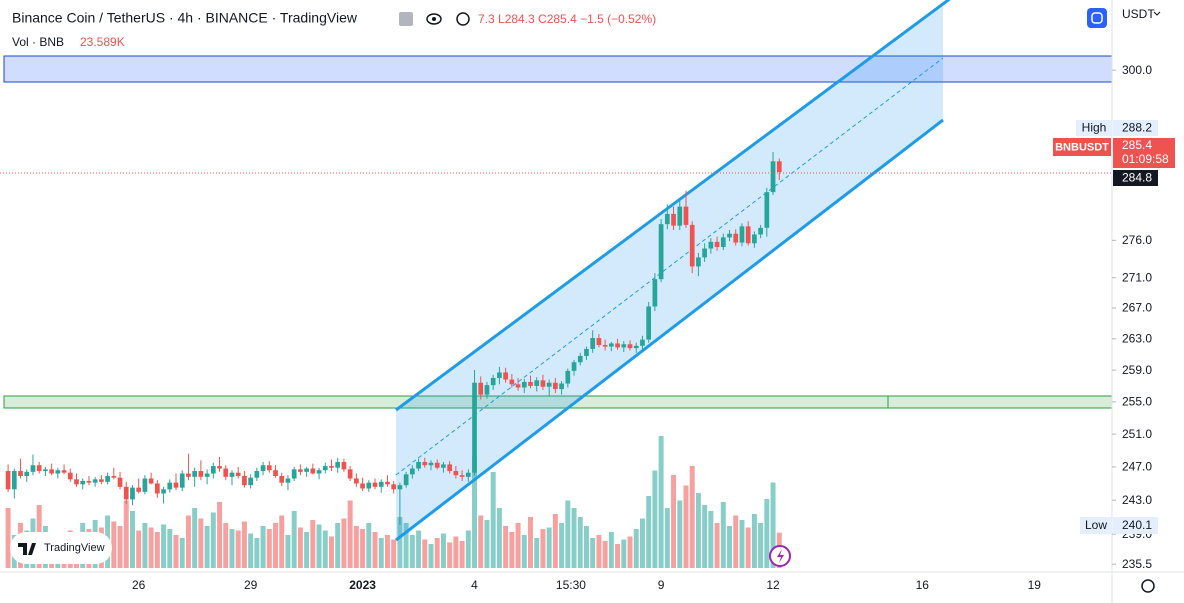 Image resolution: width=1184 pixels, height=603 pixels. I want to click on settings-icon, so click(463, 19).